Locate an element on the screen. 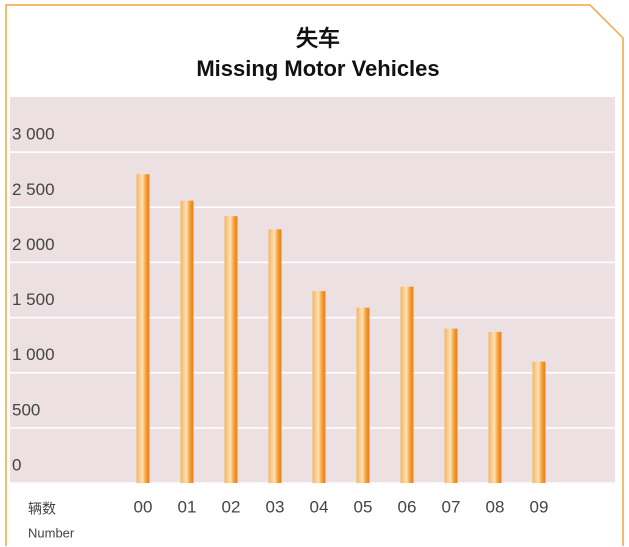 This screenshot has width=629, height=547. y-tick-label: 1 500 is located at coordinates (33, 299).